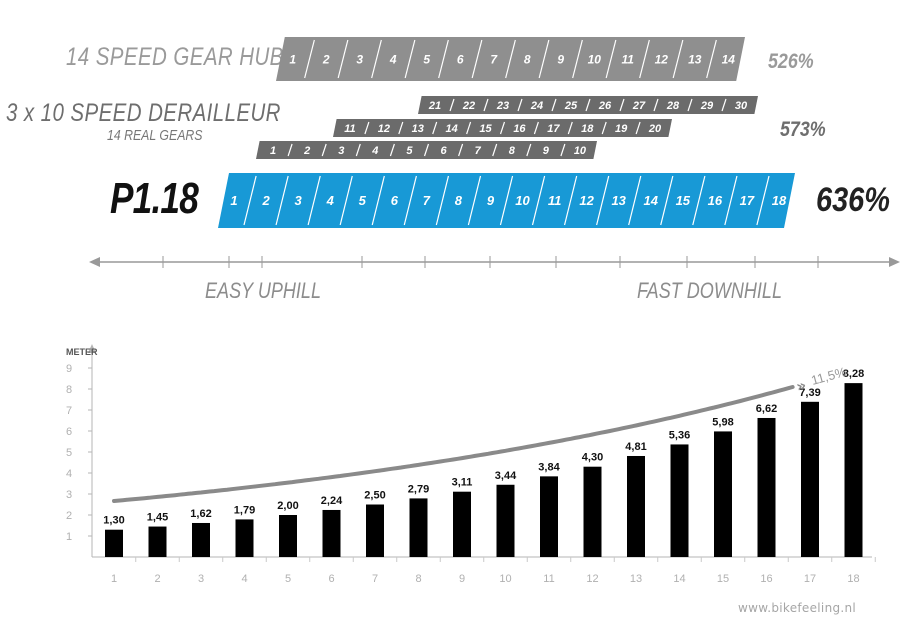  Describe the element at coordinates (766, 409) in the screenshot. I see `bar-value-label: 6,62` at that location.